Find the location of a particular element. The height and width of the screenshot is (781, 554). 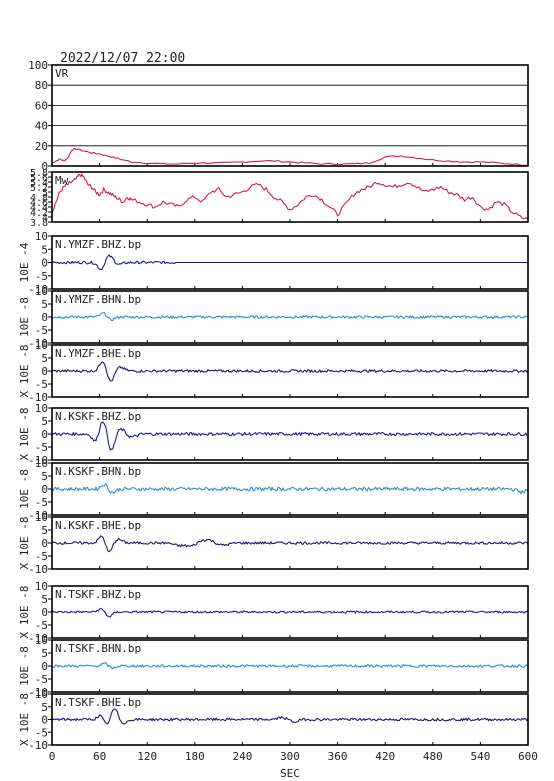

x-tick-label: 480 is located at coordinates (433, 756).